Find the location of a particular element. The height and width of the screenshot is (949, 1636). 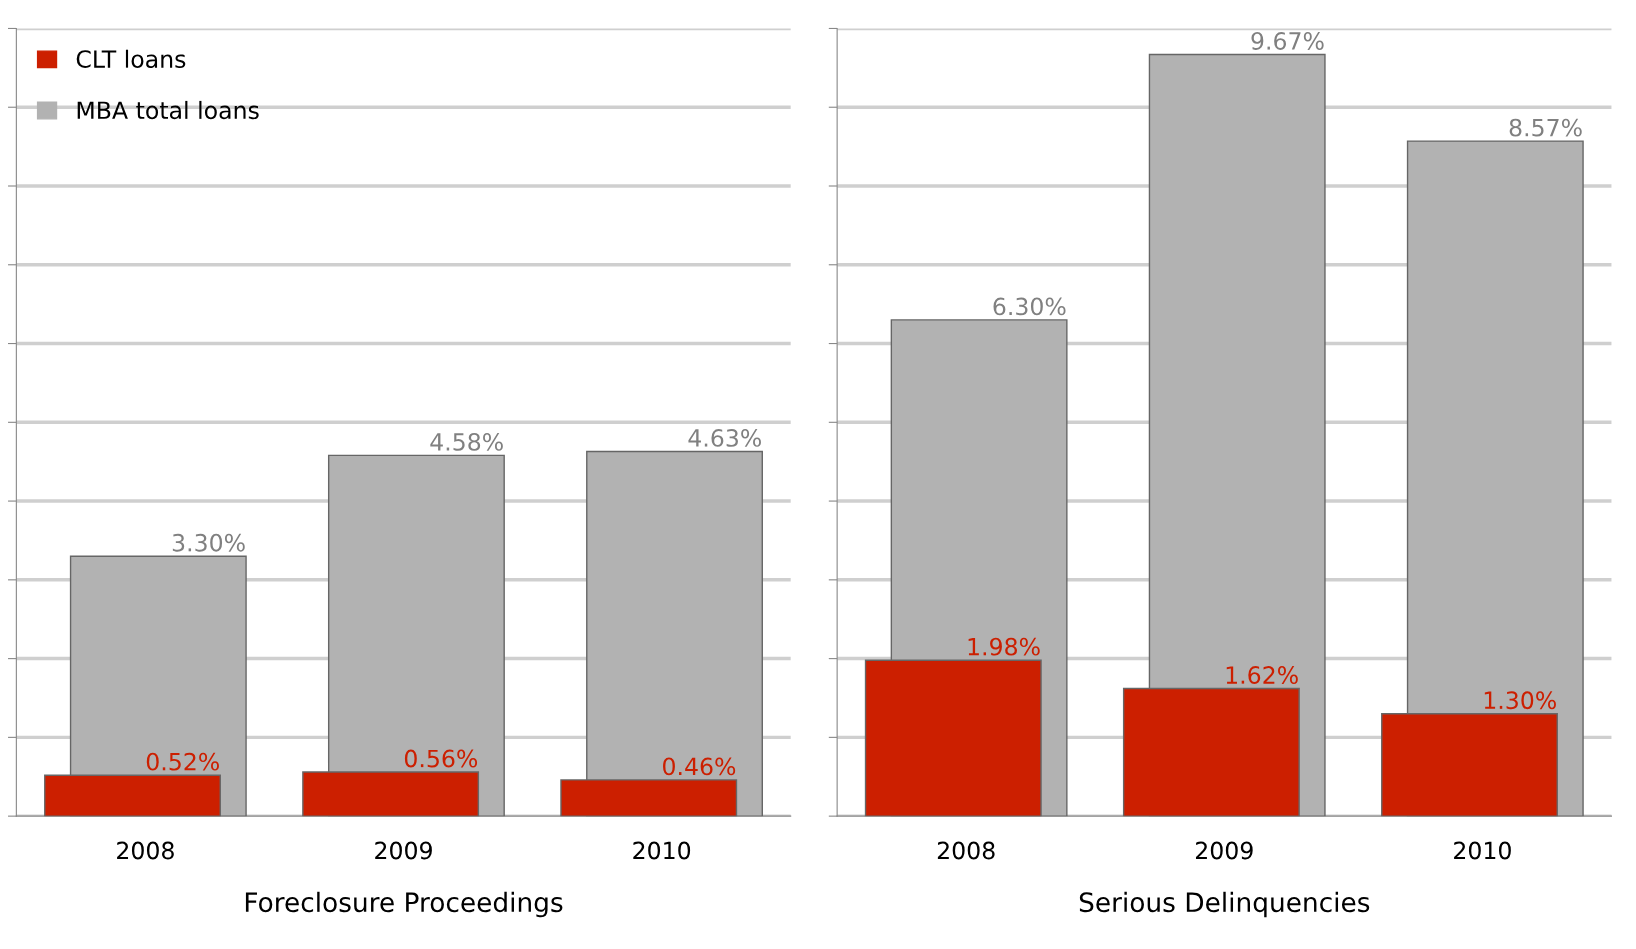

data-label: 6.30% is located at coordinates (1029, 306).